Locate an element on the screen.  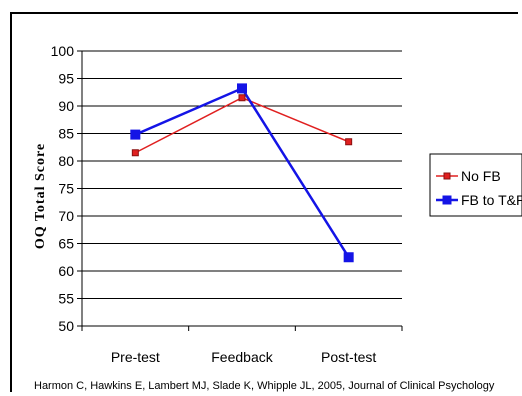
legend-label: FB to T&P is located at coordinates (491, 200).